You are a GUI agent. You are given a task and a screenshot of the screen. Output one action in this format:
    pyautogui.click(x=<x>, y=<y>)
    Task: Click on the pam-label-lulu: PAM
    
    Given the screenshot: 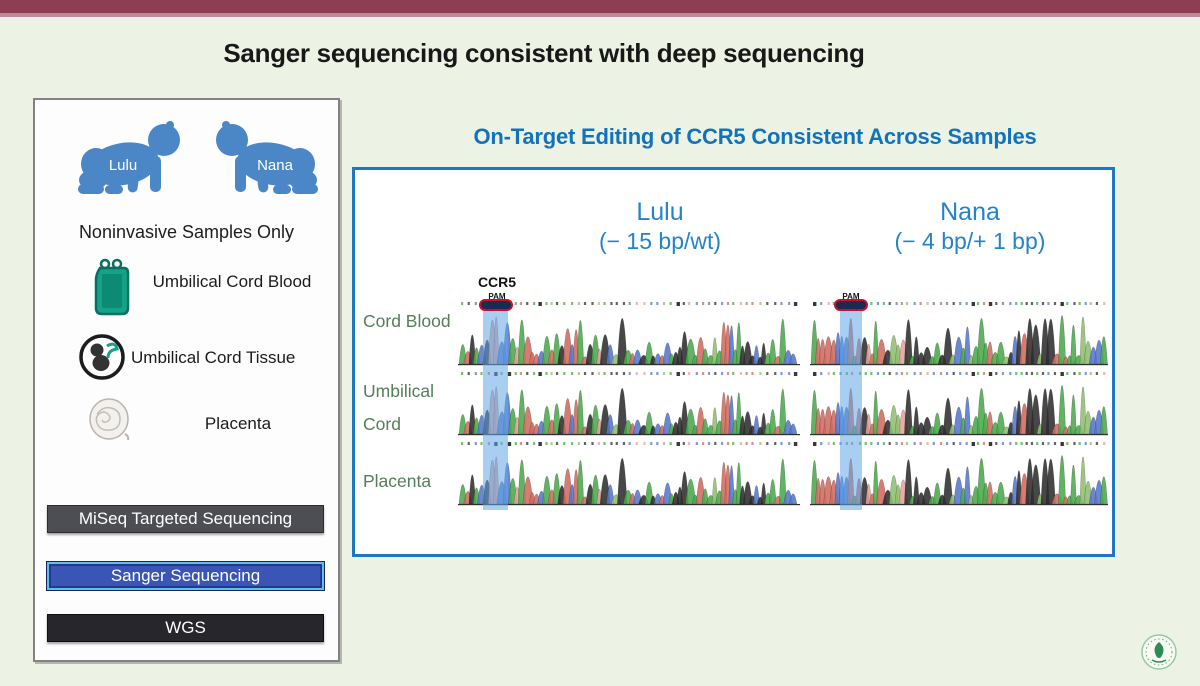 What is the action you would take?
    pyautogui.click(x=497, y=296)
    